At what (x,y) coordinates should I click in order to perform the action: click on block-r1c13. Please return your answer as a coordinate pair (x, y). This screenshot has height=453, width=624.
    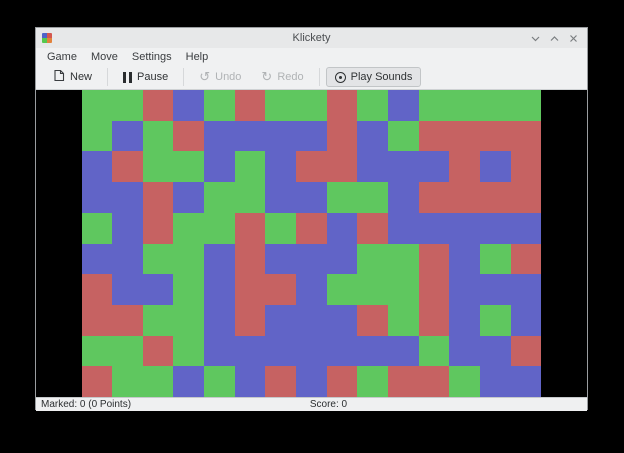
    Looking at the image, I should click on (495, 136).